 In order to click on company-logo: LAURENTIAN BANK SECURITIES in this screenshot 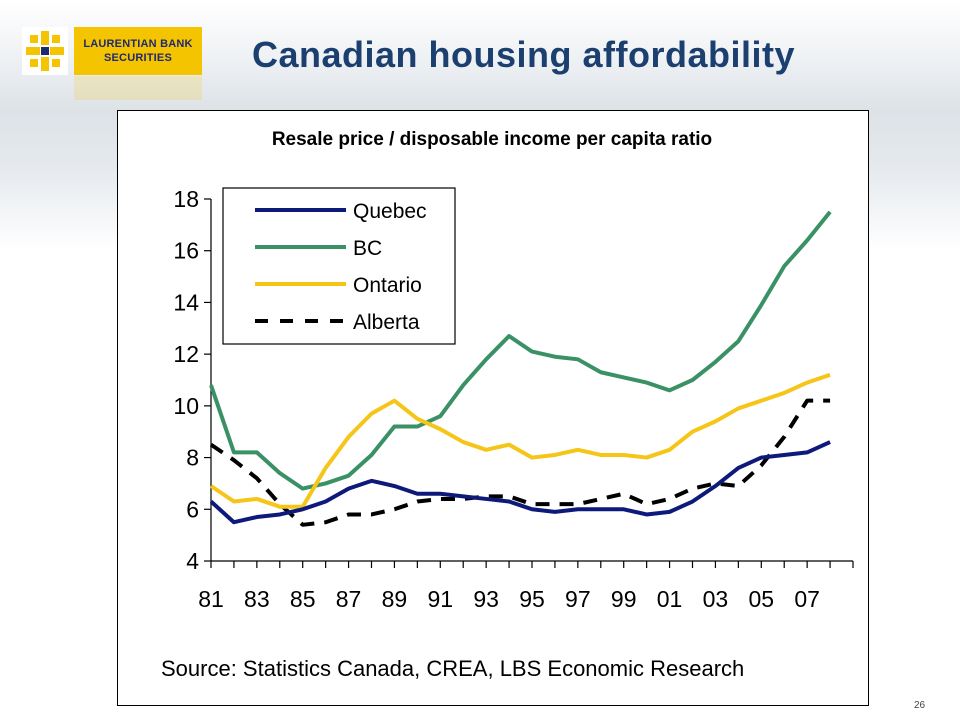, I will do `click(112, 51)`.